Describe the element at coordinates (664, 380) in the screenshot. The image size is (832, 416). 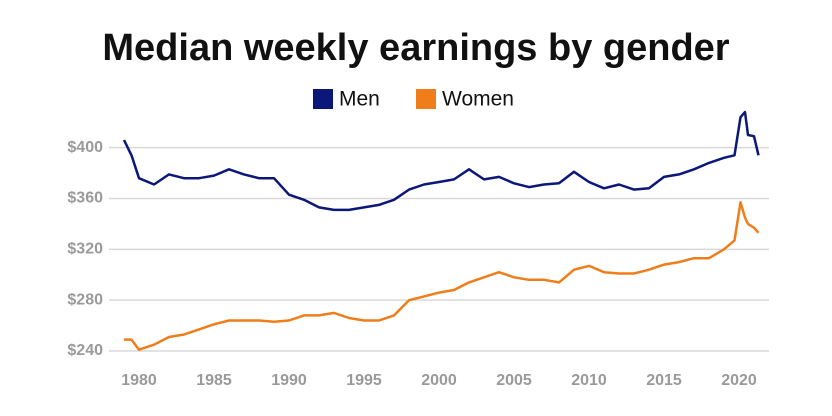
I see `x-tick-label: 2015` at that location.